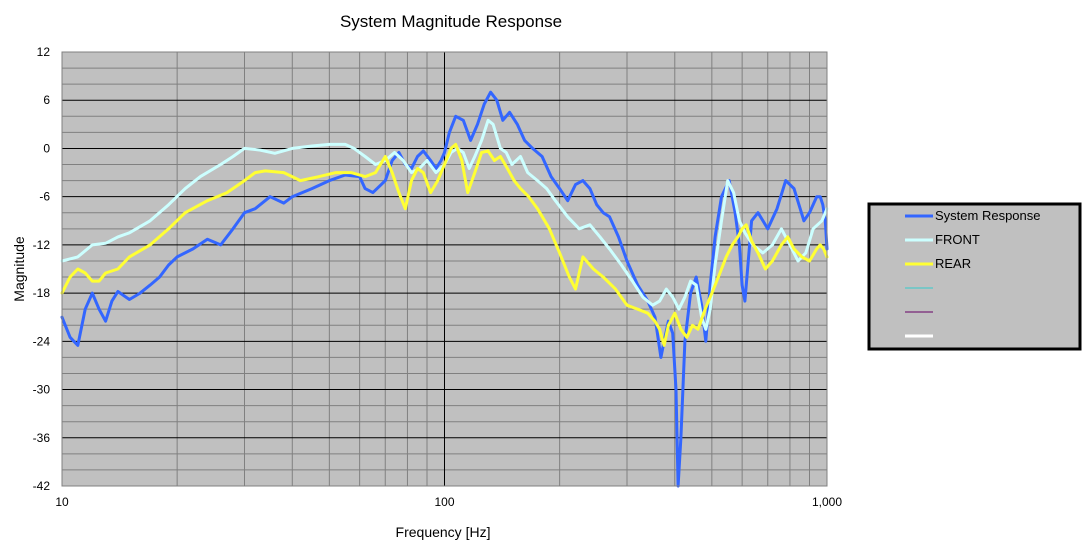 This screenshot has height=547, width=1086. Describe the element at coordinates (973, 273) in the screenshot. I see `legend: System Response FRONT REAR` at that location.